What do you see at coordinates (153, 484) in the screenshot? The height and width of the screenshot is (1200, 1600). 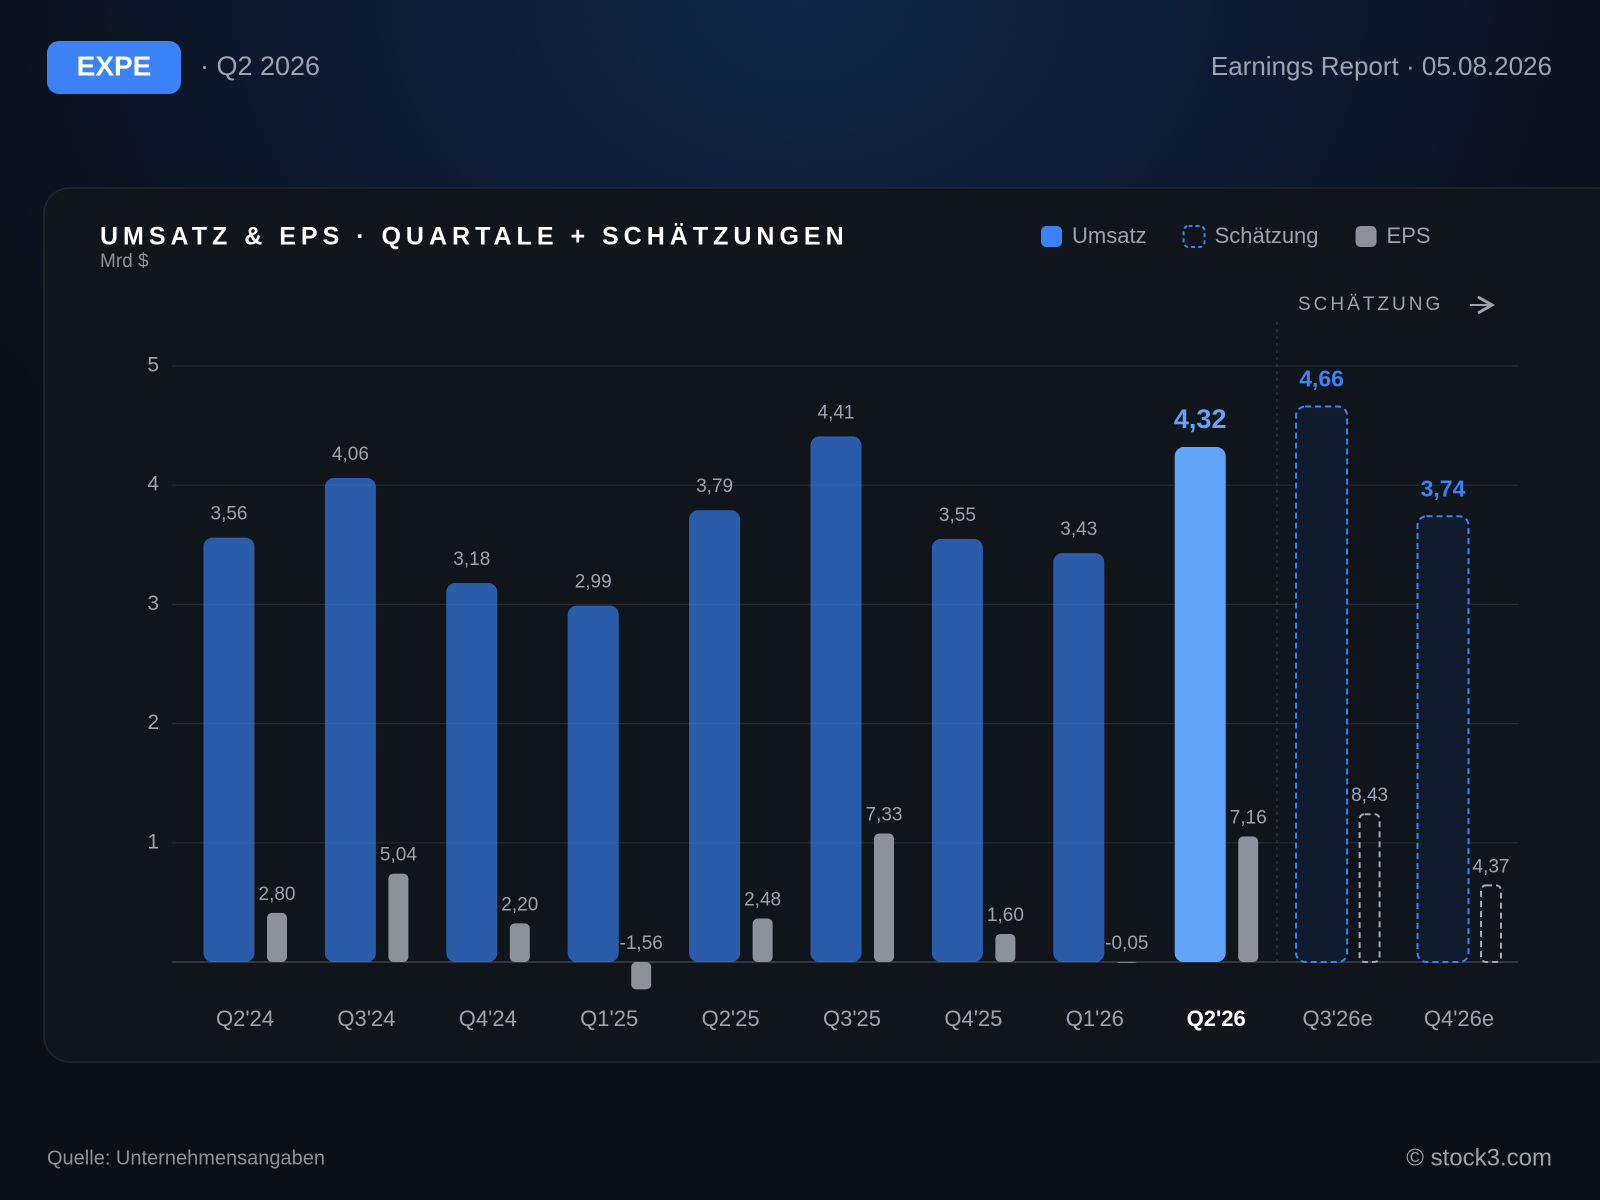 I see `y-tick-label: 4` at bounding box center [153, 484].